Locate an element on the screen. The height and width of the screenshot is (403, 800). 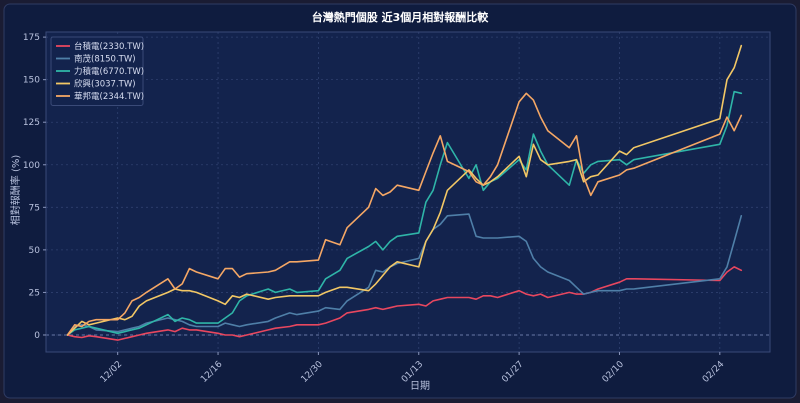
legend-label: 華邦電(2344.TW) is located at coordinates (109, 96).